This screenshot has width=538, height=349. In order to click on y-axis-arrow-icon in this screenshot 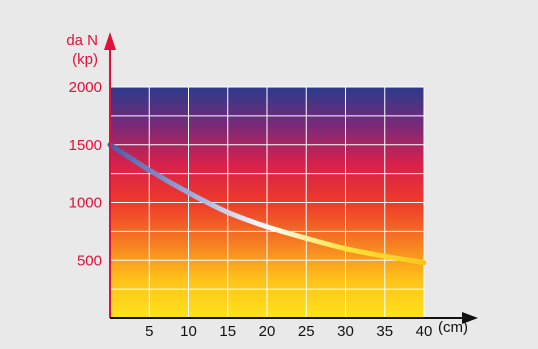, I will do `click(110, 41)`.